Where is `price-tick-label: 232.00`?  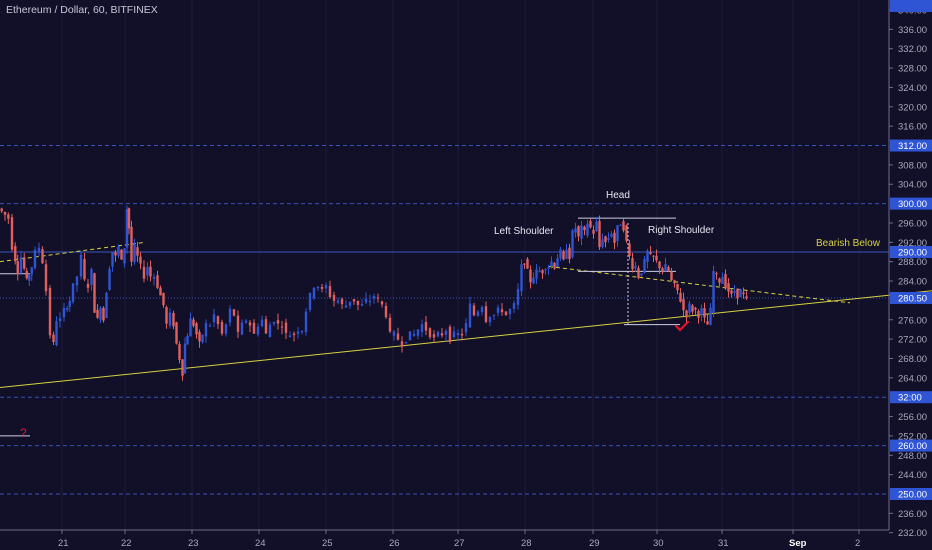 price-tick-label: 232.00 is located at coordinates (912, 533).